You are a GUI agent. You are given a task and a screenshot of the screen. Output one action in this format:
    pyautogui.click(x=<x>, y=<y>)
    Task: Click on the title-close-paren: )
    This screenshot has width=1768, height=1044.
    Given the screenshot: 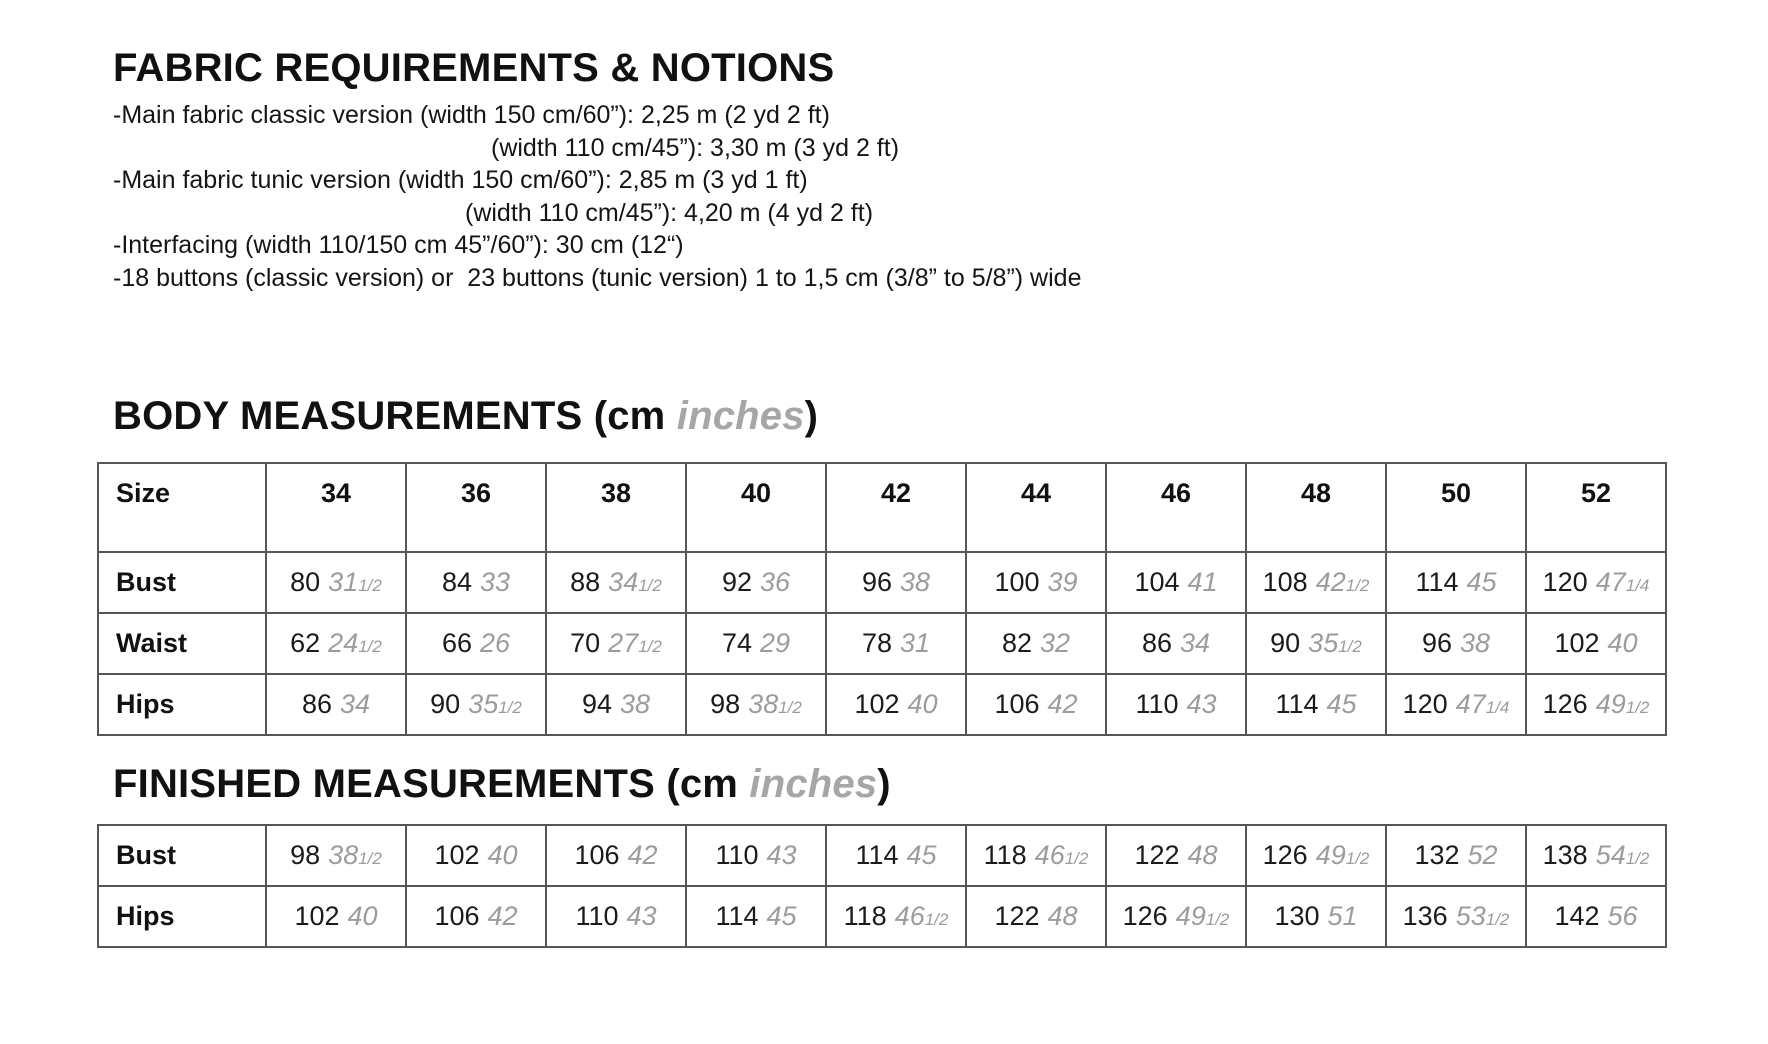 What is the action you would take?
    pyautogui.click(x=811, y=416)
    